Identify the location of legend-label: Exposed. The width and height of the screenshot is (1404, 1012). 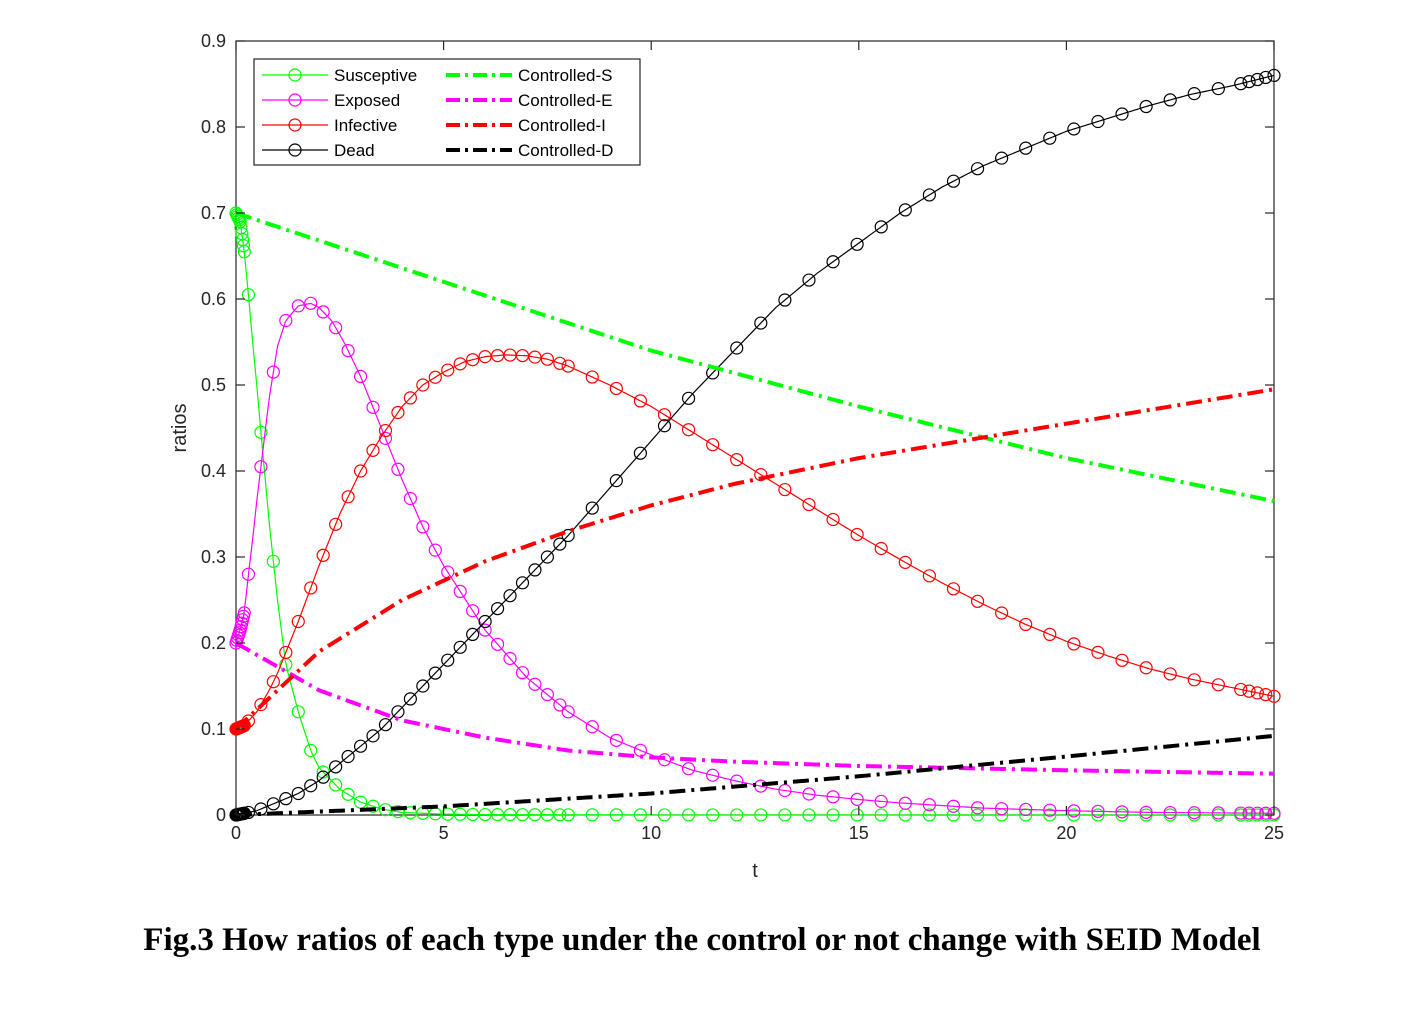
(367, 100).